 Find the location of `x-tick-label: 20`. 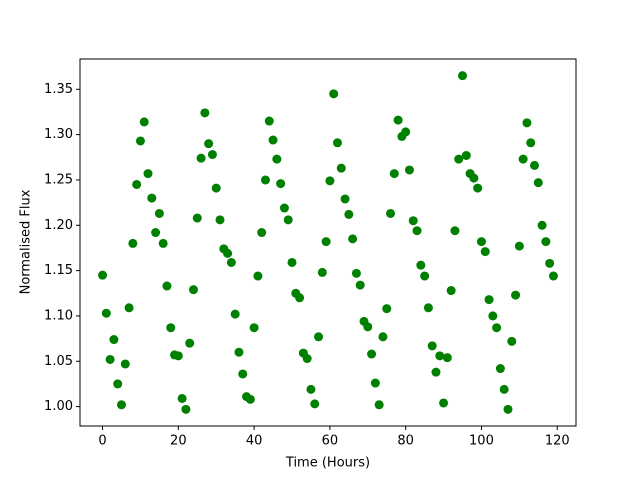

x-tick-label: 20 is located at coordinates (178, 441).